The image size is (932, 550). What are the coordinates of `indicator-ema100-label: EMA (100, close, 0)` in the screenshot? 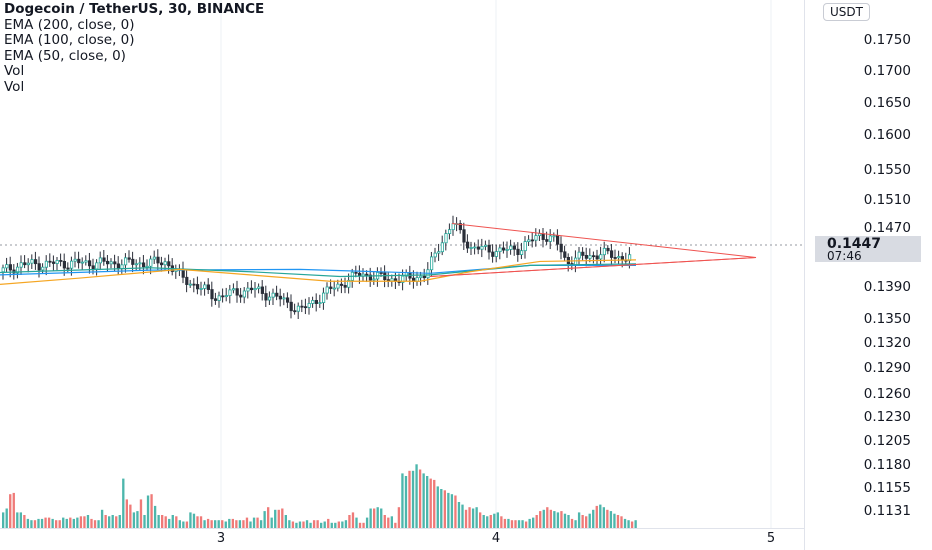 It's located at (69, 40).